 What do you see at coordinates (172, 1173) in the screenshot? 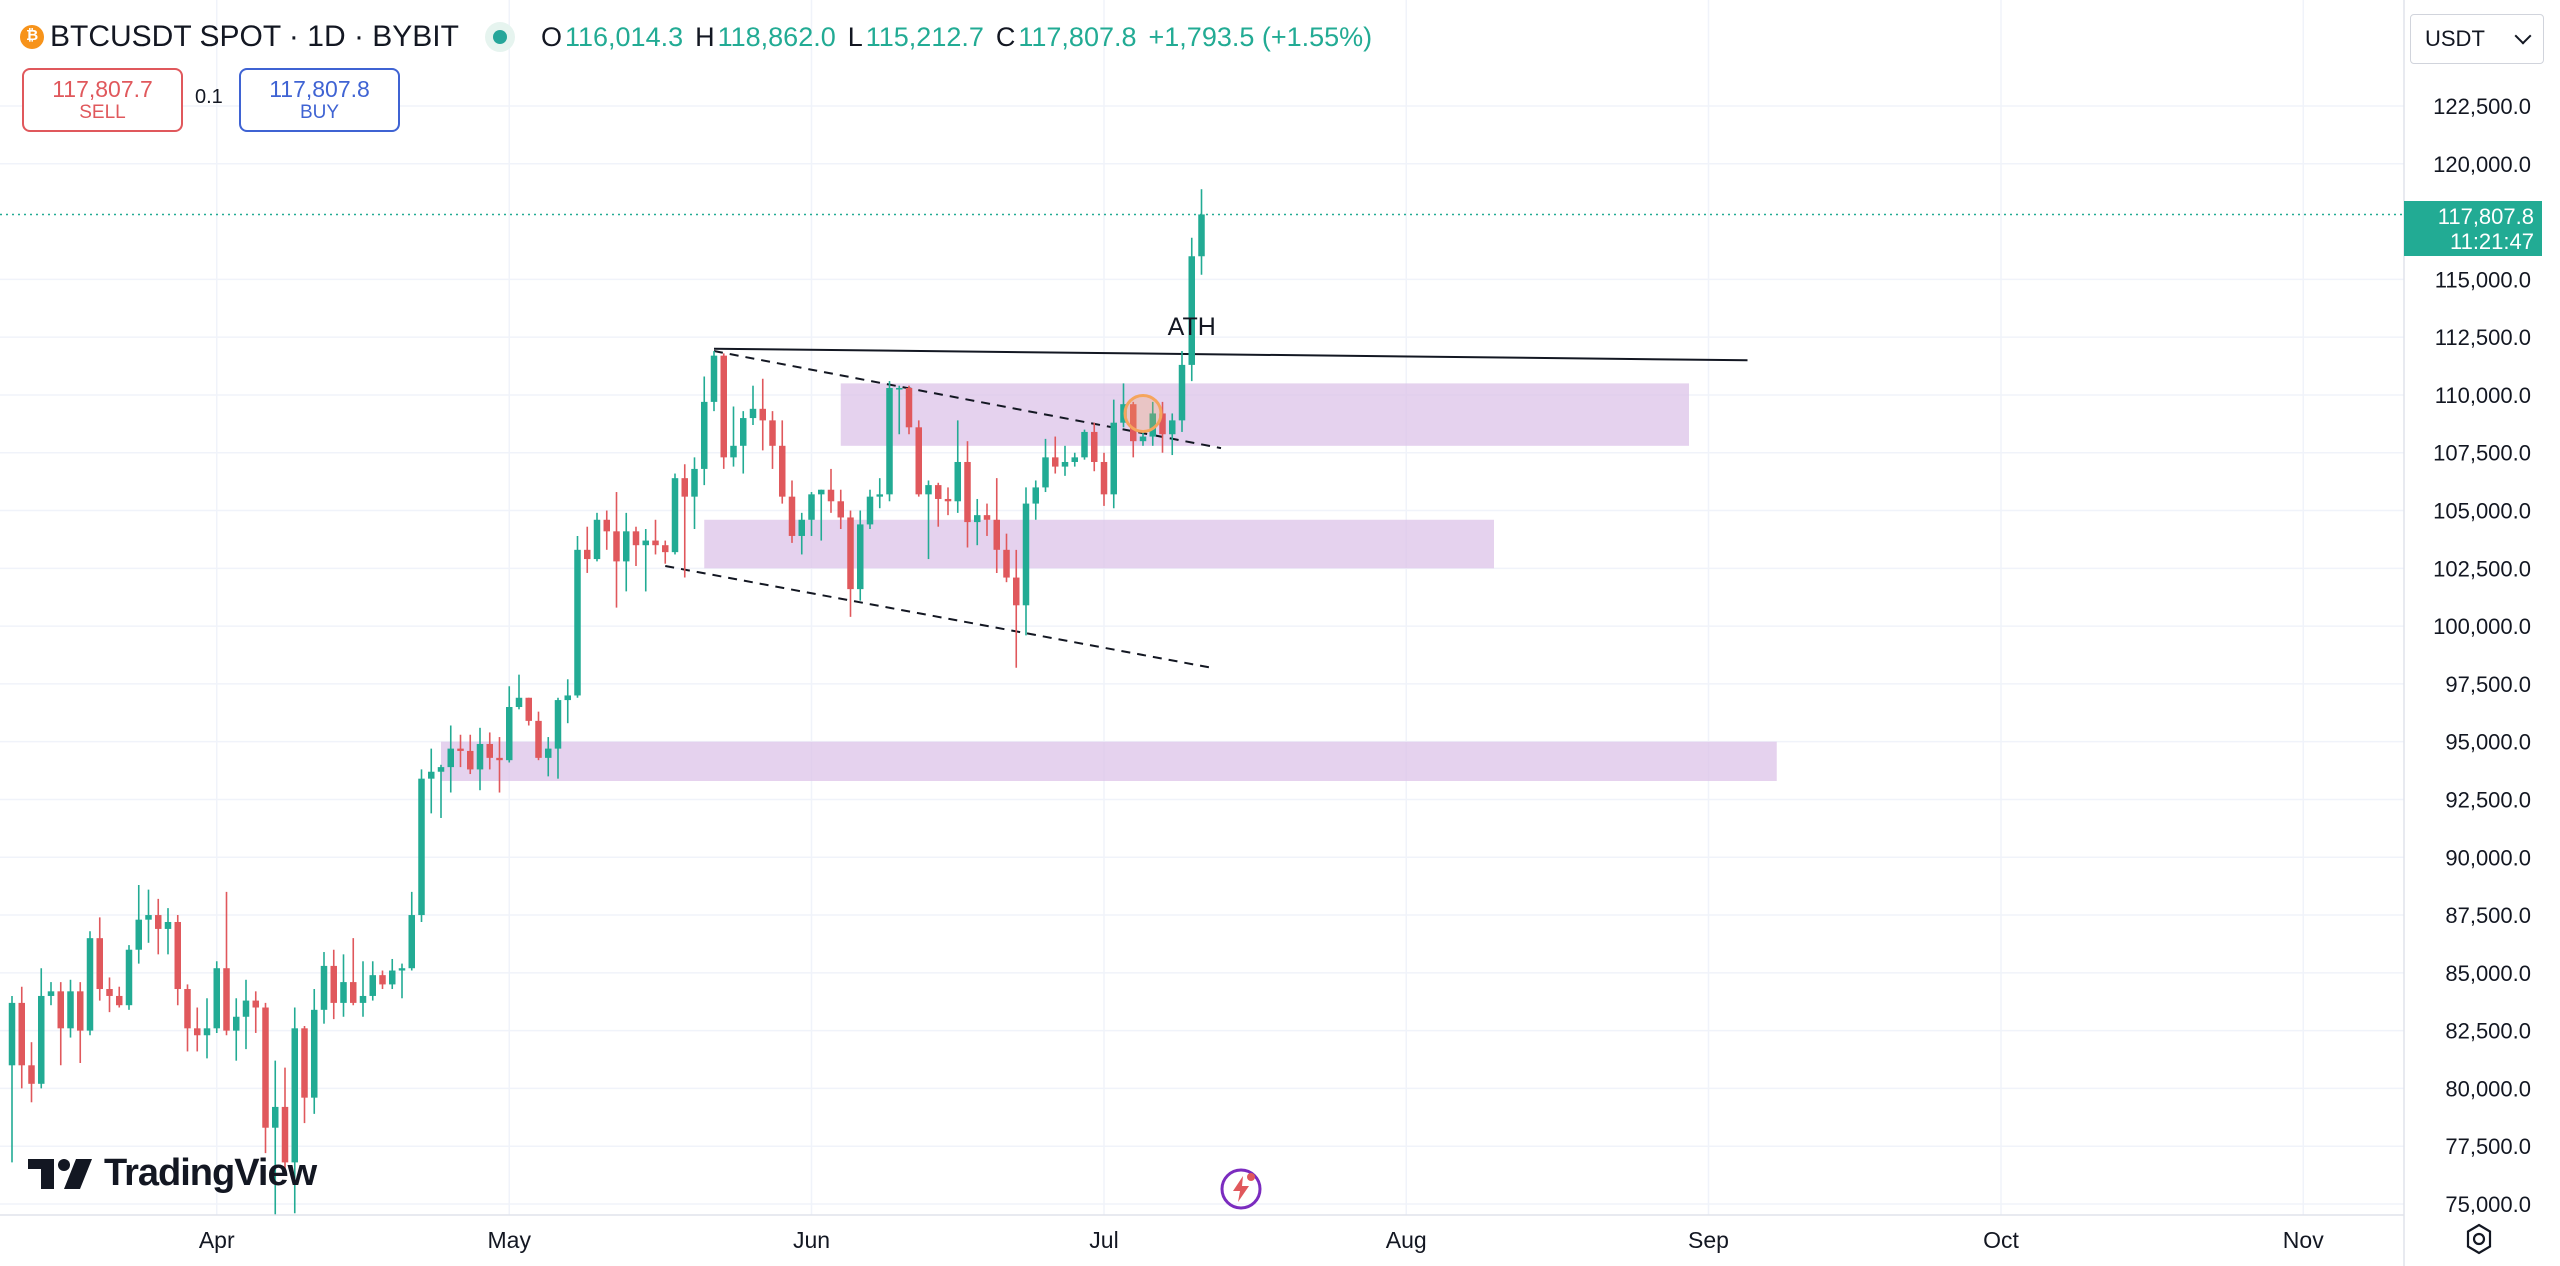
I see `tradingview-logo: TradingView` at bounding box center [172, 1173].